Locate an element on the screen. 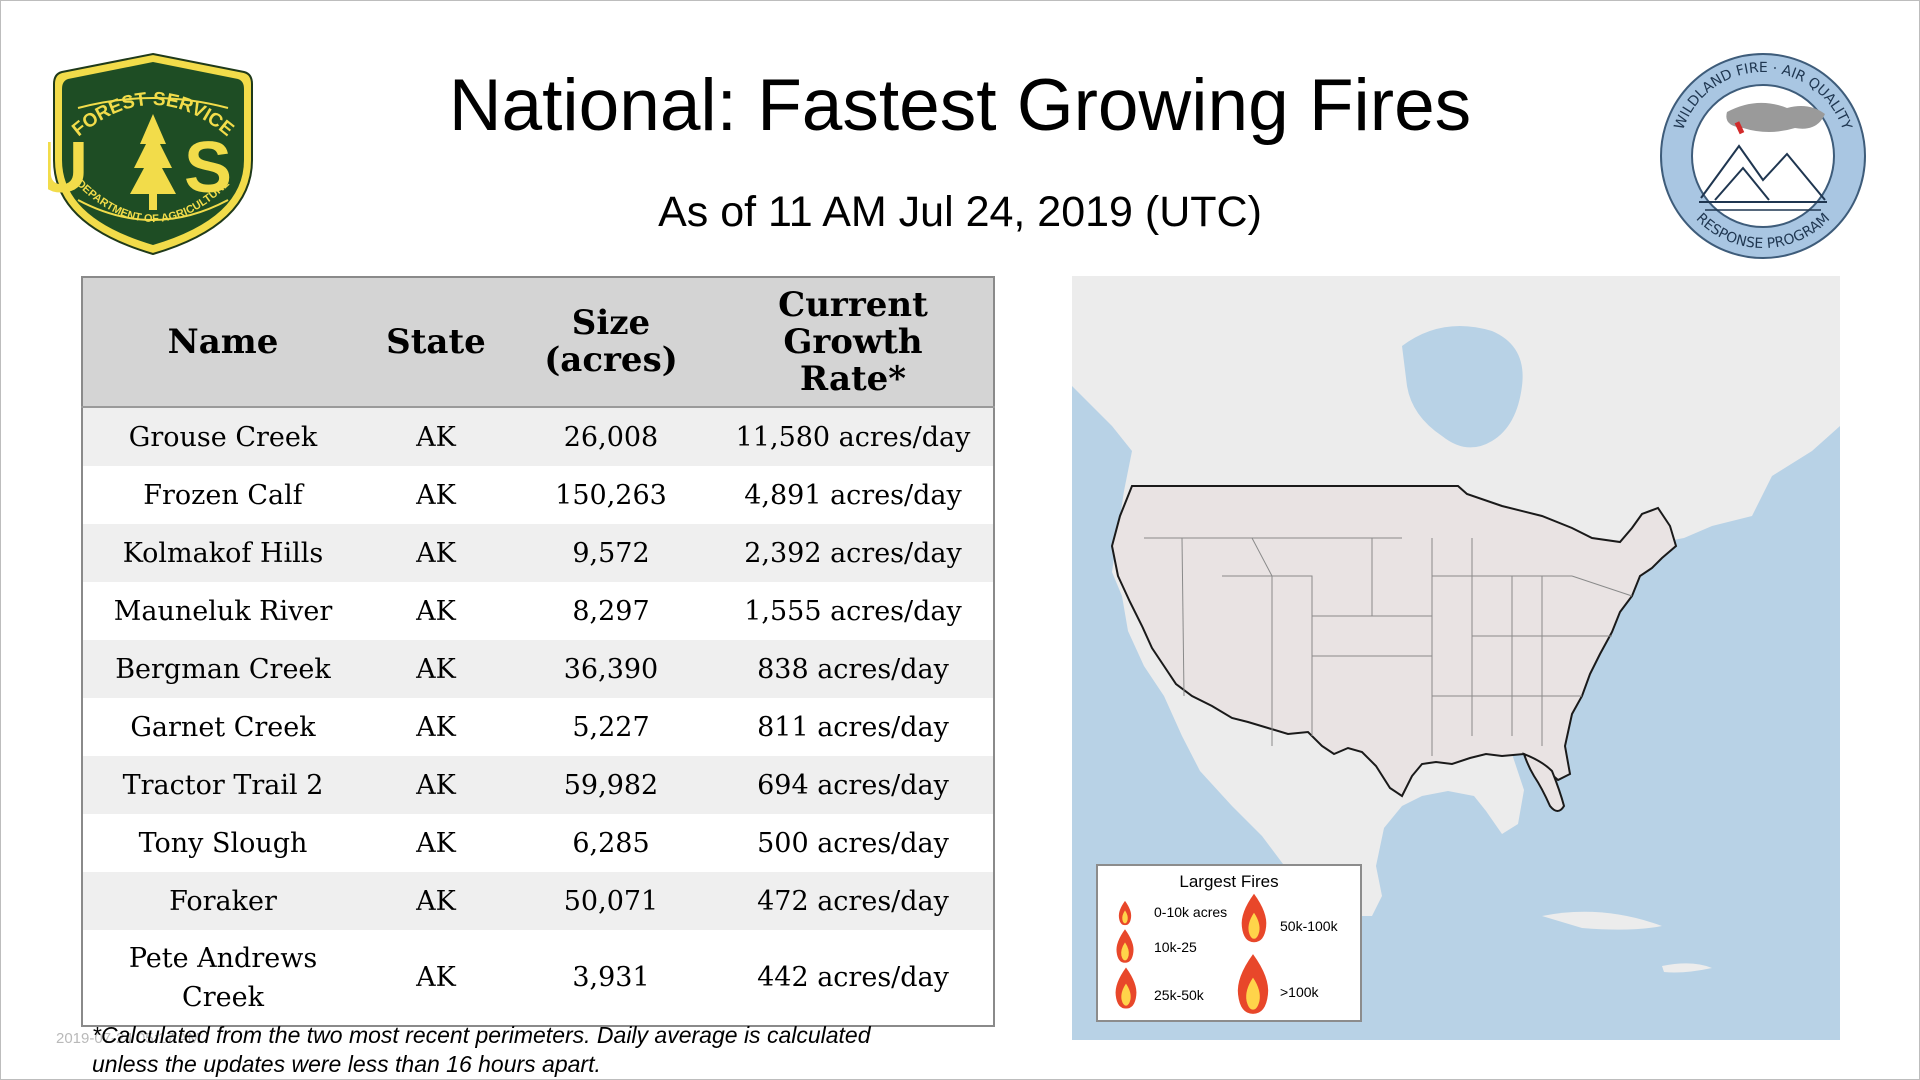 This screenshot has height=1080, width=1920. flame-icon-large is located at coordinates (1126, 988).